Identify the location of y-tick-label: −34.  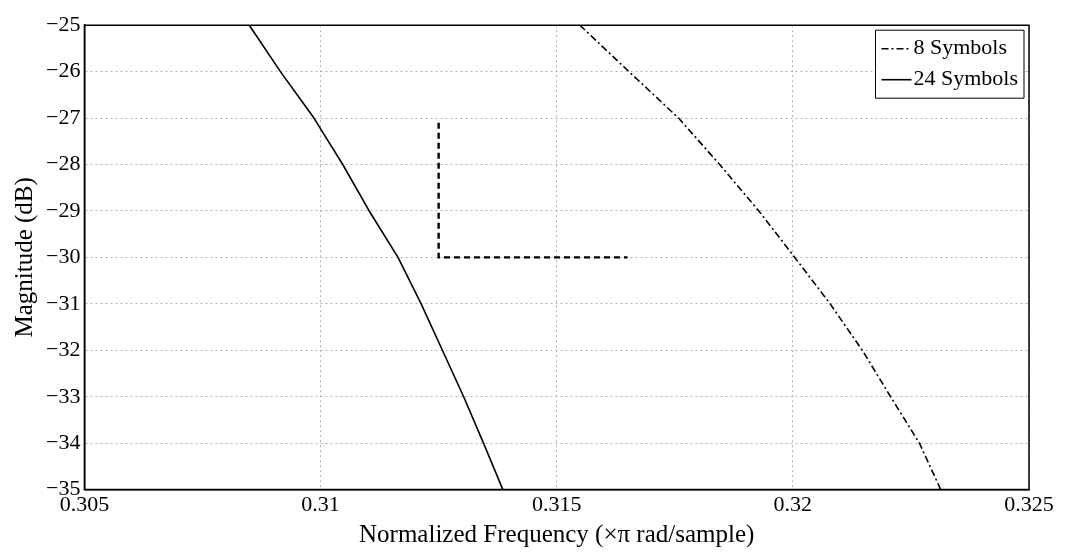
(63, 441).